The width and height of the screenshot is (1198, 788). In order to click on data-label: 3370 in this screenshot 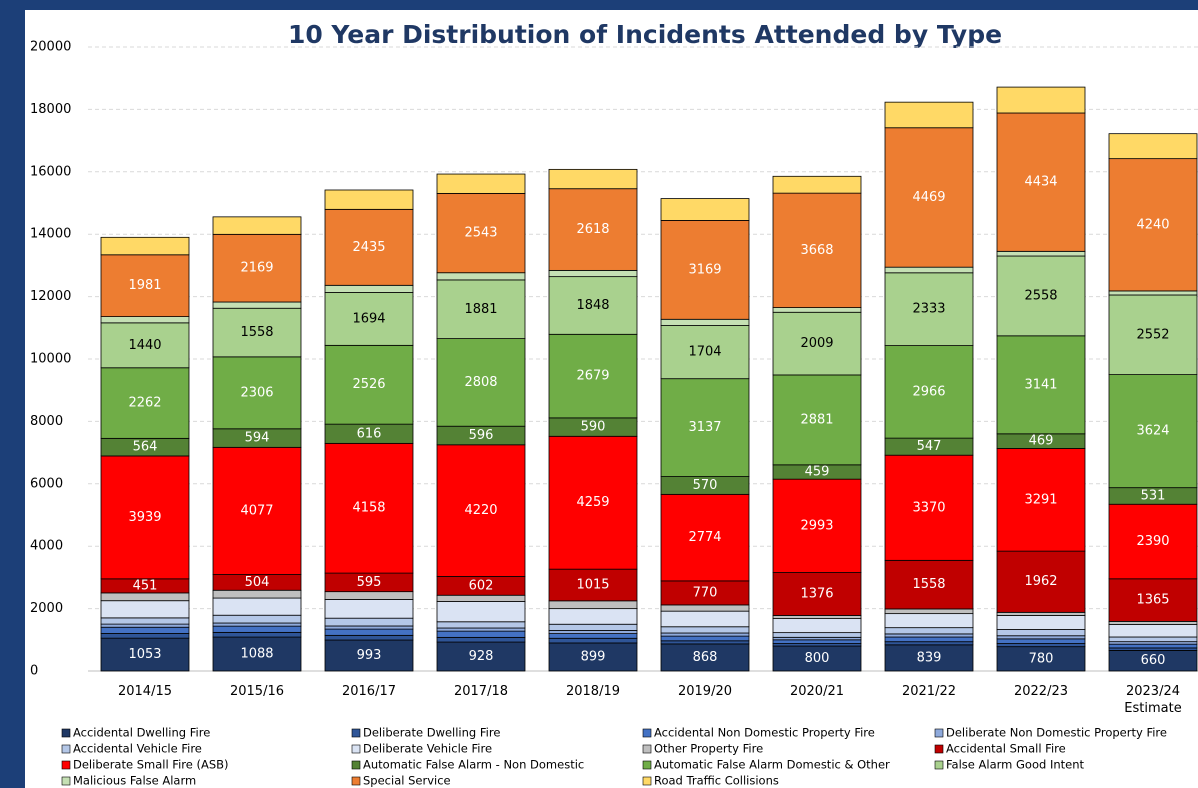, I will do `click(928, 507)`.